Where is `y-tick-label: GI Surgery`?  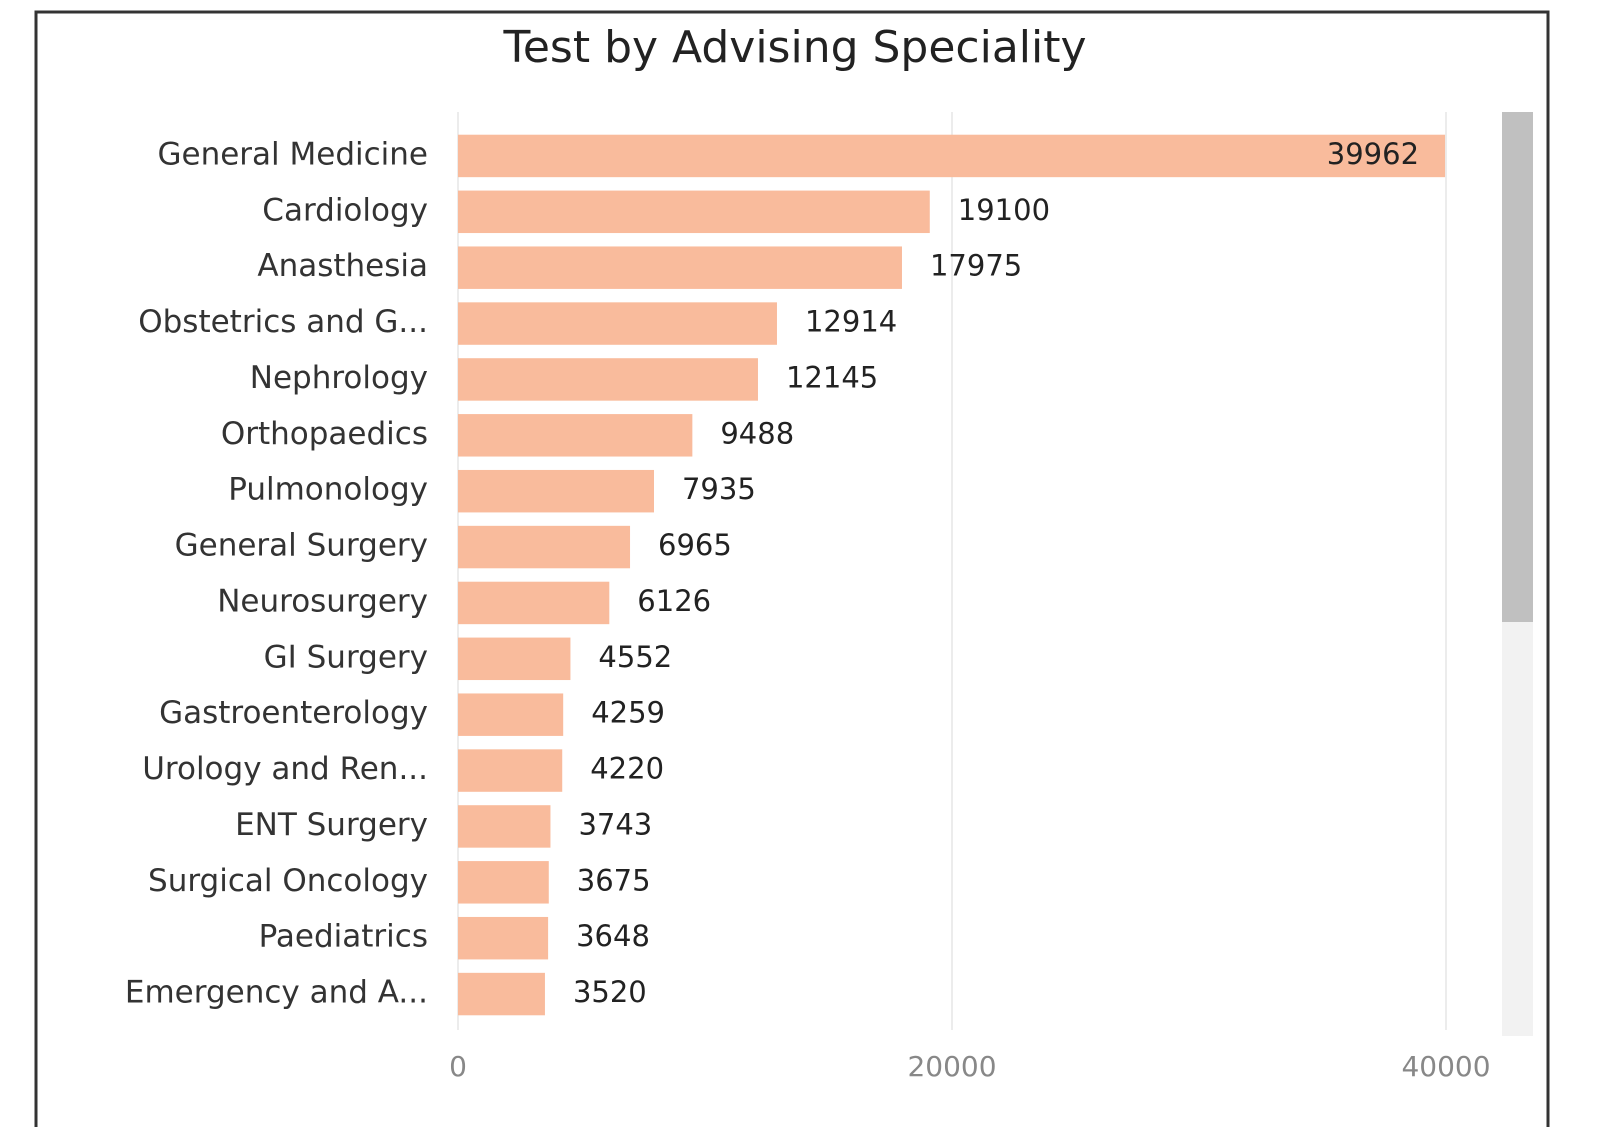 y-tick-label: GI Surgery is located at coordinates (346, 657).